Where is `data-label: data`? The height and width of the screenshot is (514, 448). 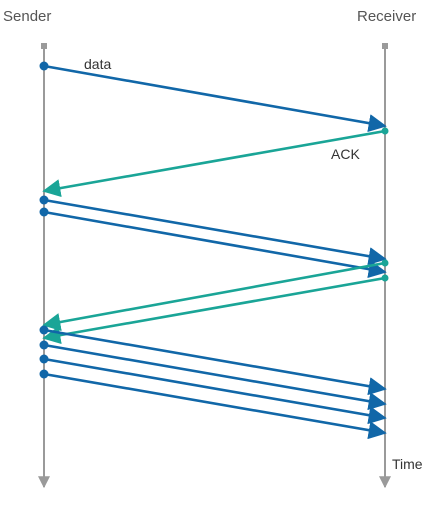
data-label: data is located at coordinates (98, 64).